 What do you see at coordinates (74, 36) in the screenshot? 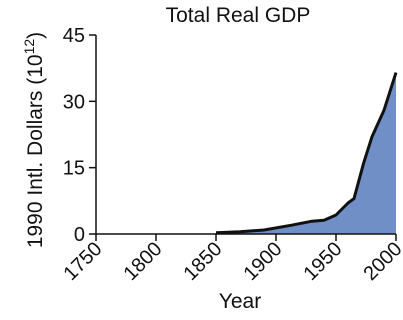
I see `y-tick-label: 45` at bounding box center [74, 36].